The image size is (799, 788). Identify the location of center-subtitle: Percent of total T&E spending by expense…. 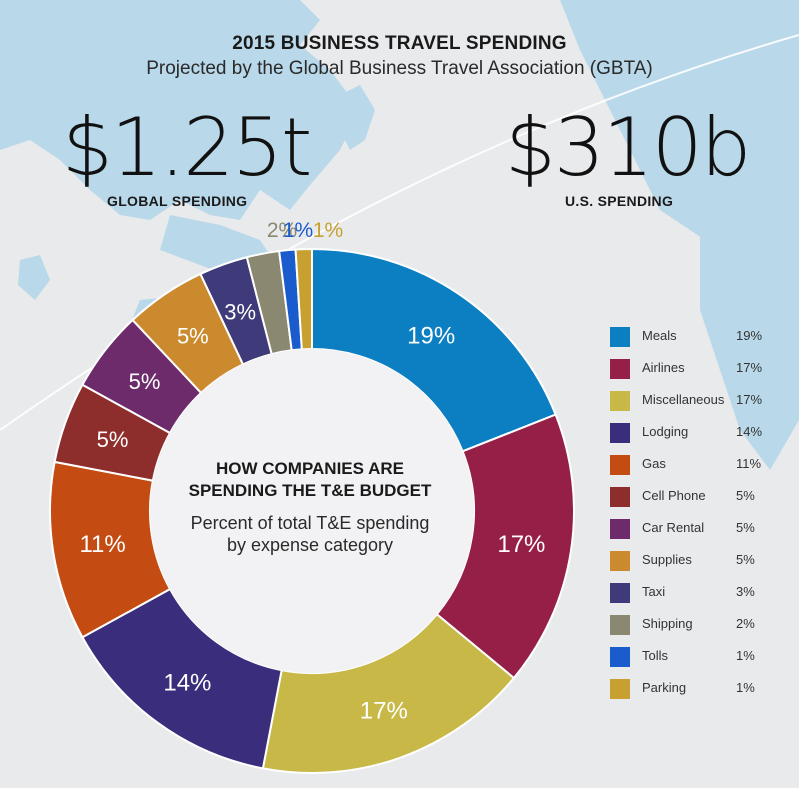
(310, 534).